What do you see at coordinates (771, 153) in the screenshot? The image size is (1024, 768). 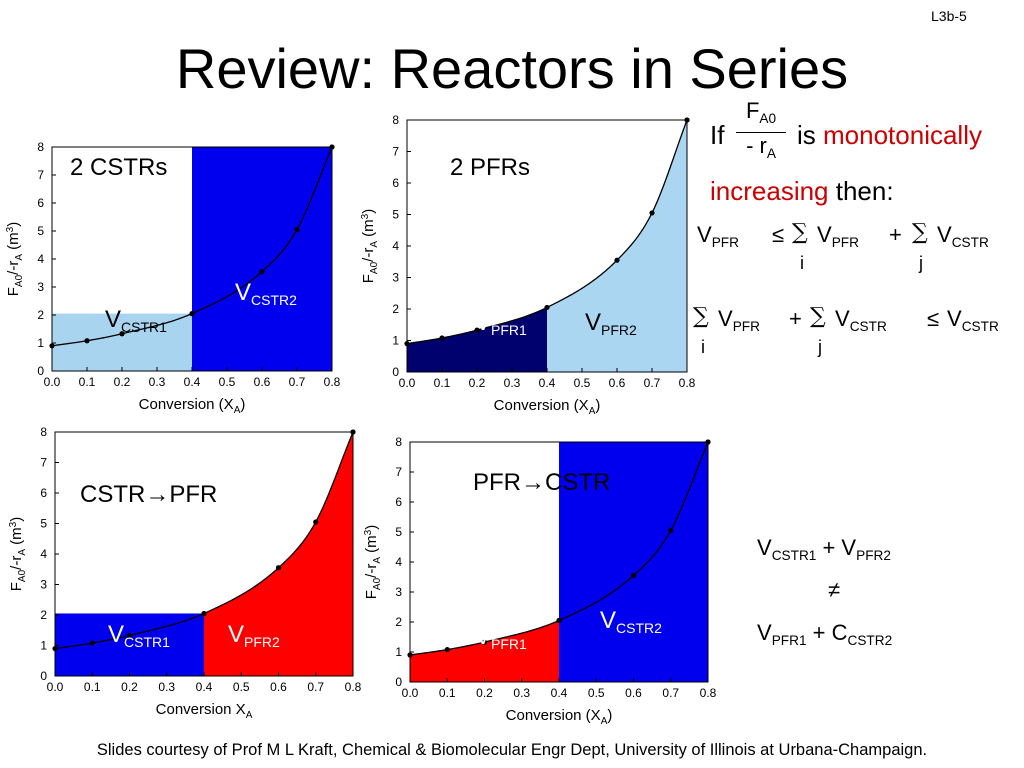 I see `fraction-denominator-sub: A` at bounding box center [771, 153].